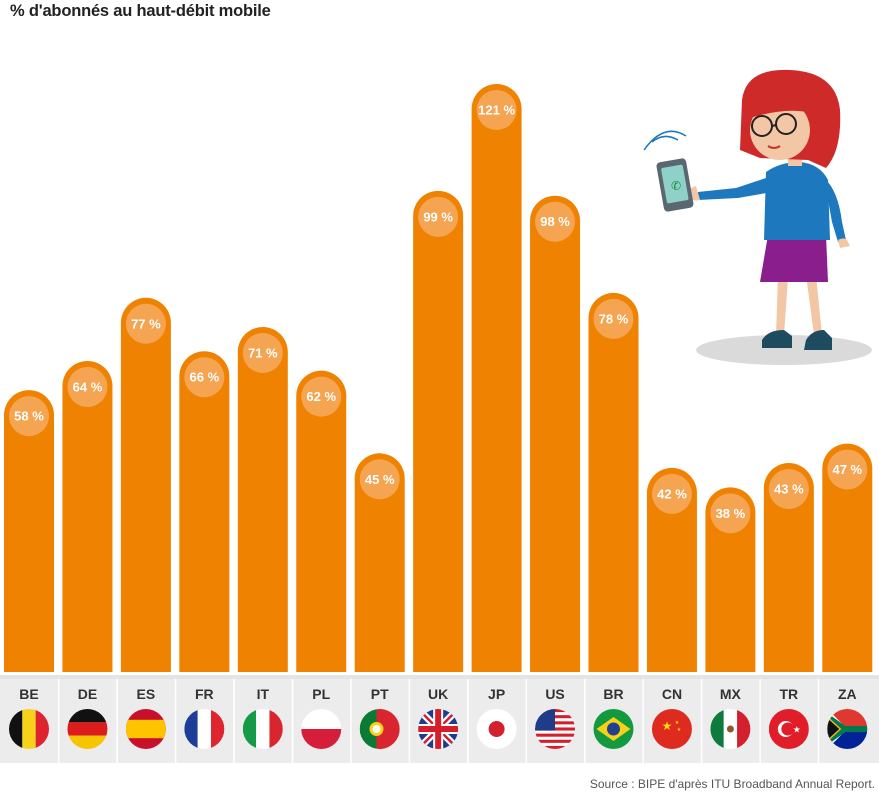 This screenshot has width=879, height=809. I want to click on uk-flag, so click(438, 729).